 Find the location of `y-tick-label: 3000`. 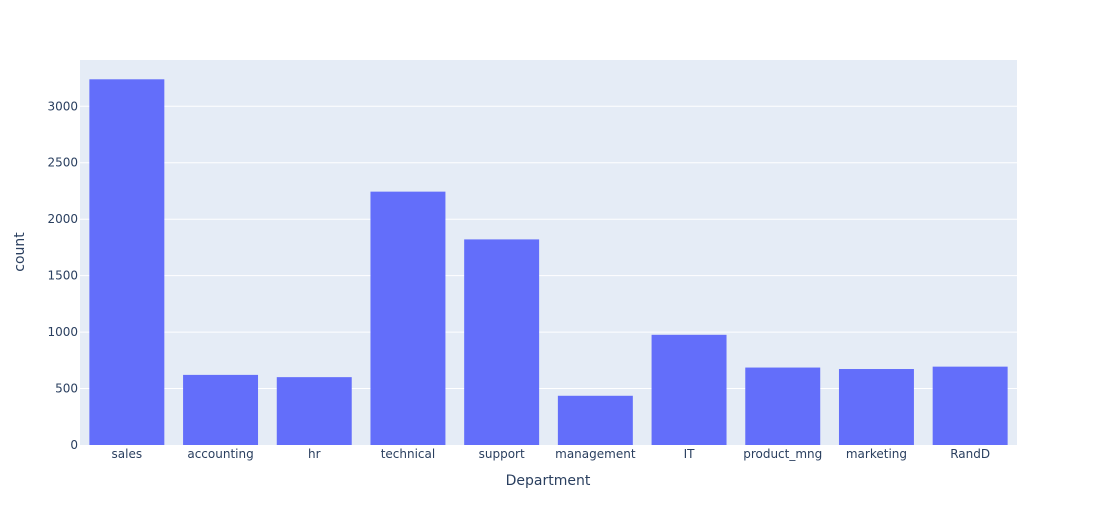

y-tick-label: 3000 is located at coordinates (62, 106).